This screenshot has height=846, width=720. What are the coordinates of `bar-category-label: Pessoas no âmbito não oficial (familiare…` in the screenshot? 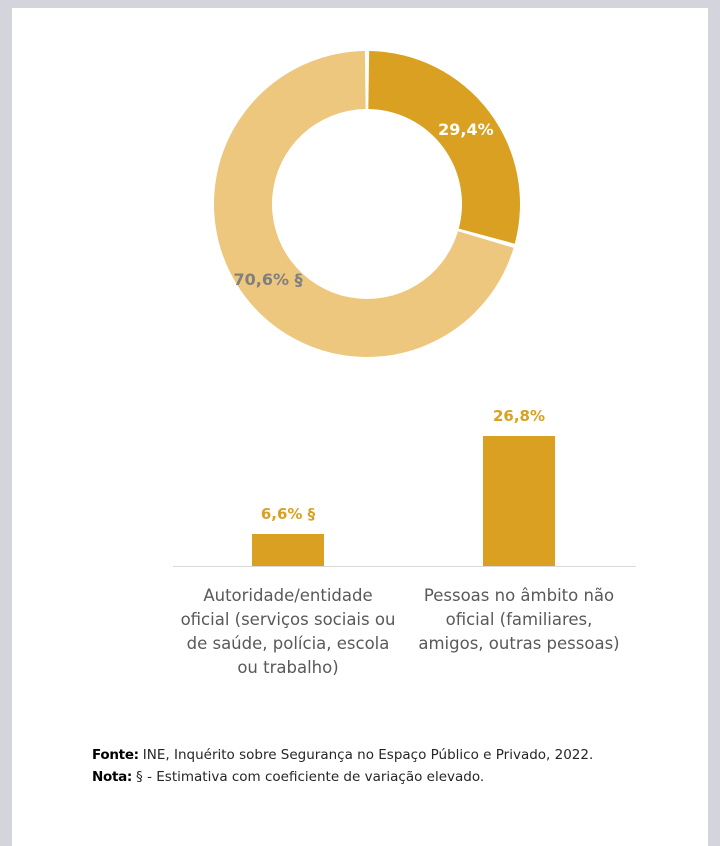 It's located at (519, 619).